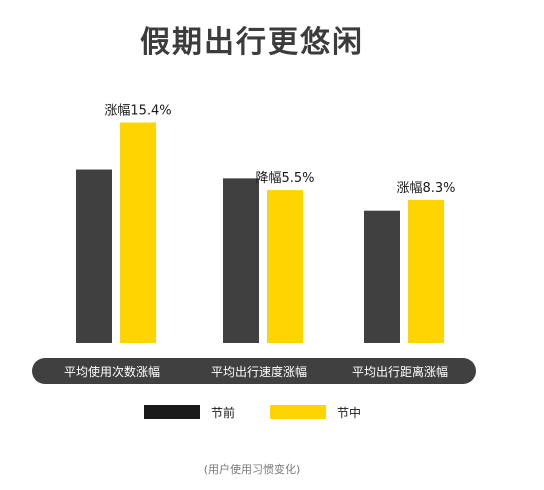  Describe the element at coordinates (259, 371) in the screenshot. I see `category-label-2: 平均出行速度涨幅` at that location.